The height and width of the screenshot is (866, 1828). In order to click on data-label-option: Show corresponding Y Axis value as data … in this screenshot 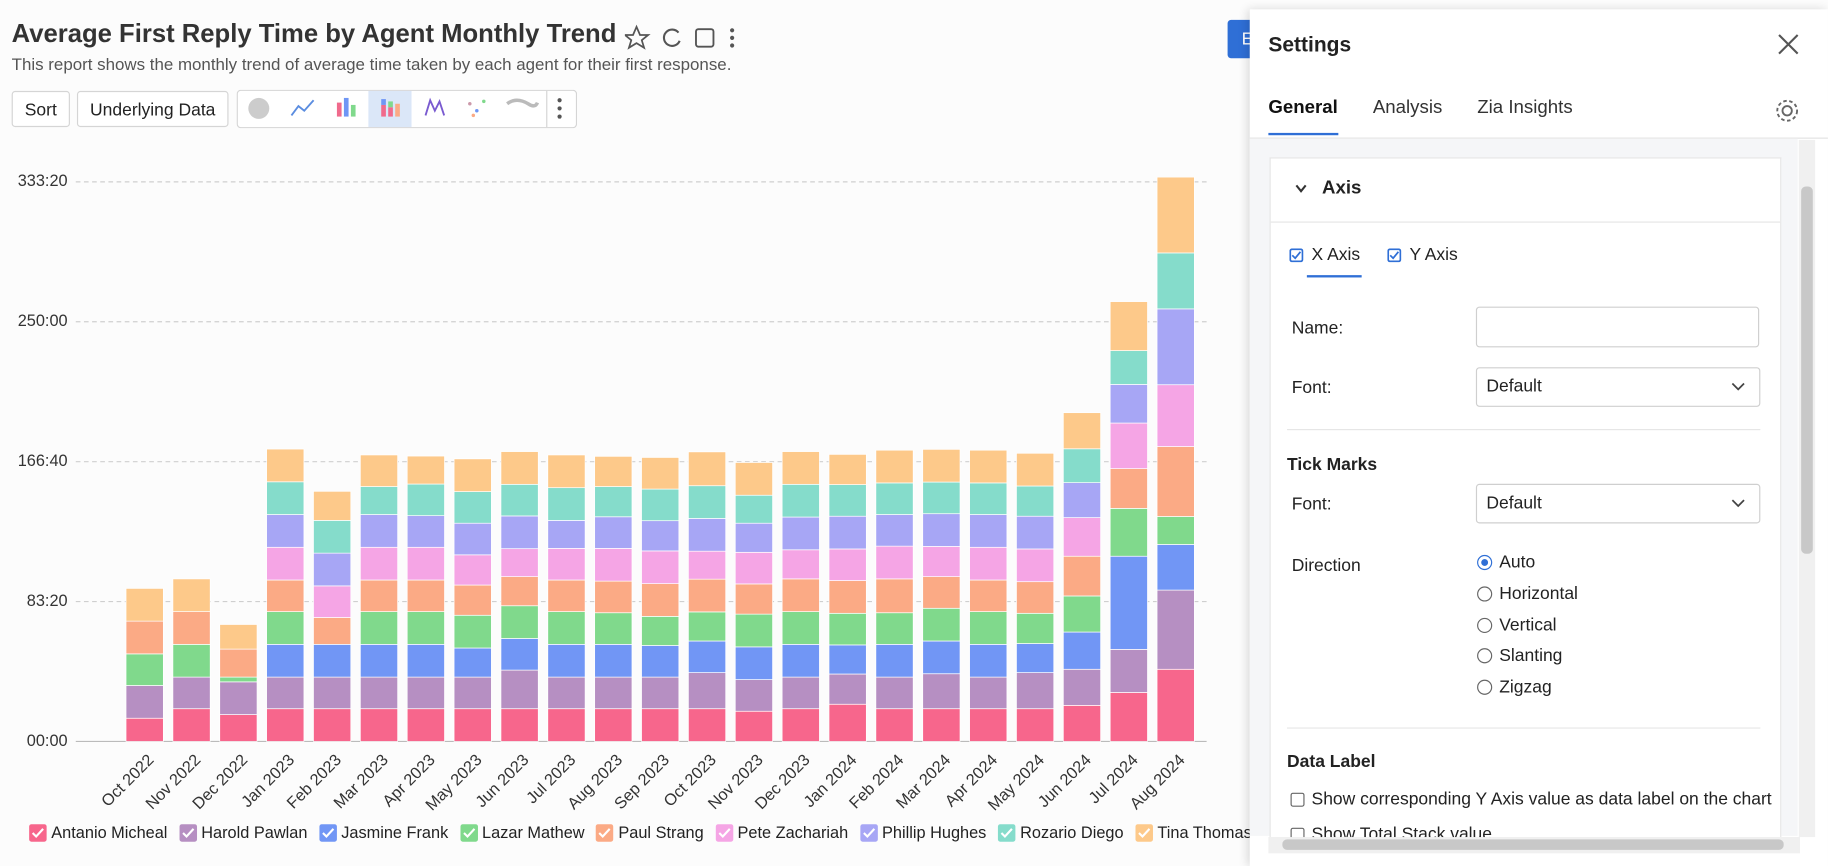, I will do `click(1531, 799)`.